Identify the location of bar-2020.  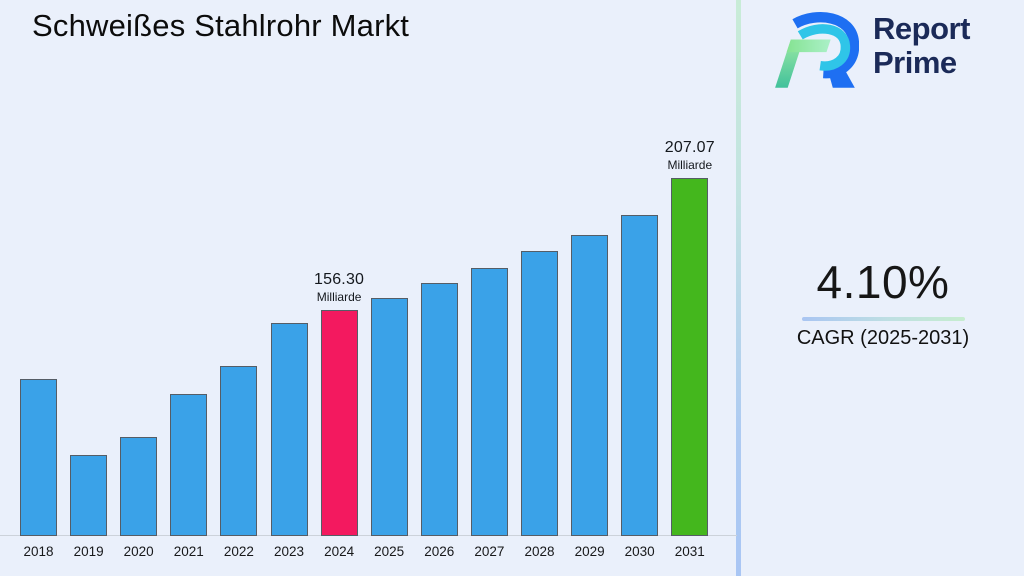
(139, 486).